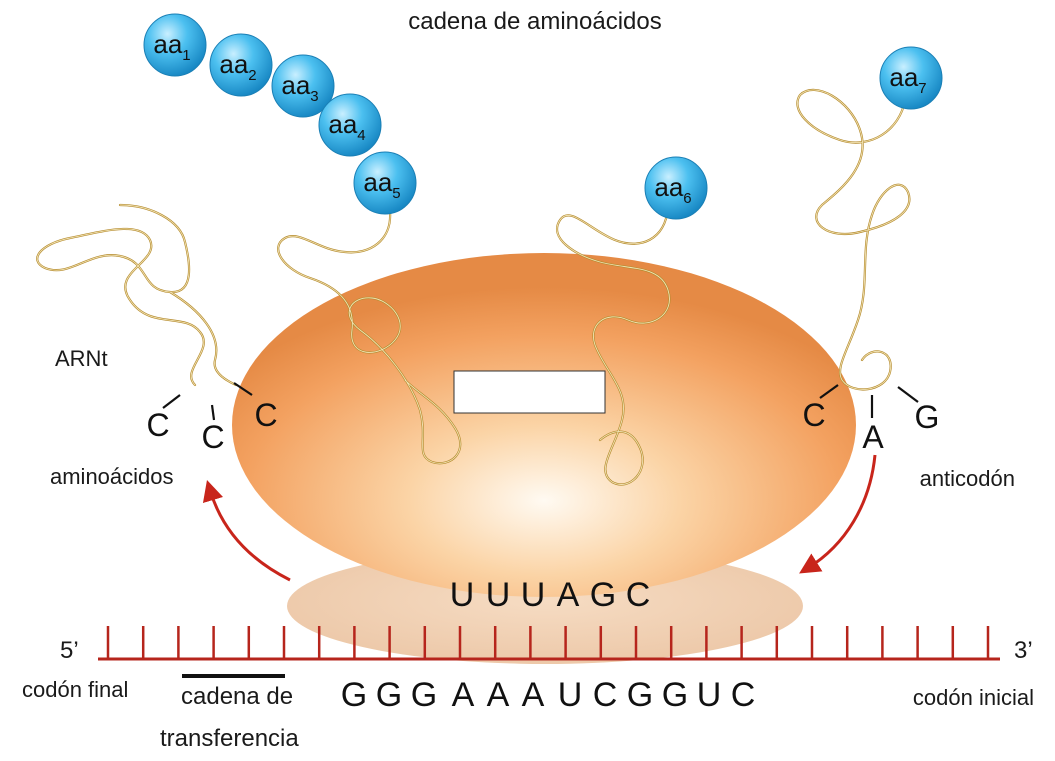 This screenshot has width=1055, height=761. I want to click on amino-acid-label: aa1, so click(171, 46).